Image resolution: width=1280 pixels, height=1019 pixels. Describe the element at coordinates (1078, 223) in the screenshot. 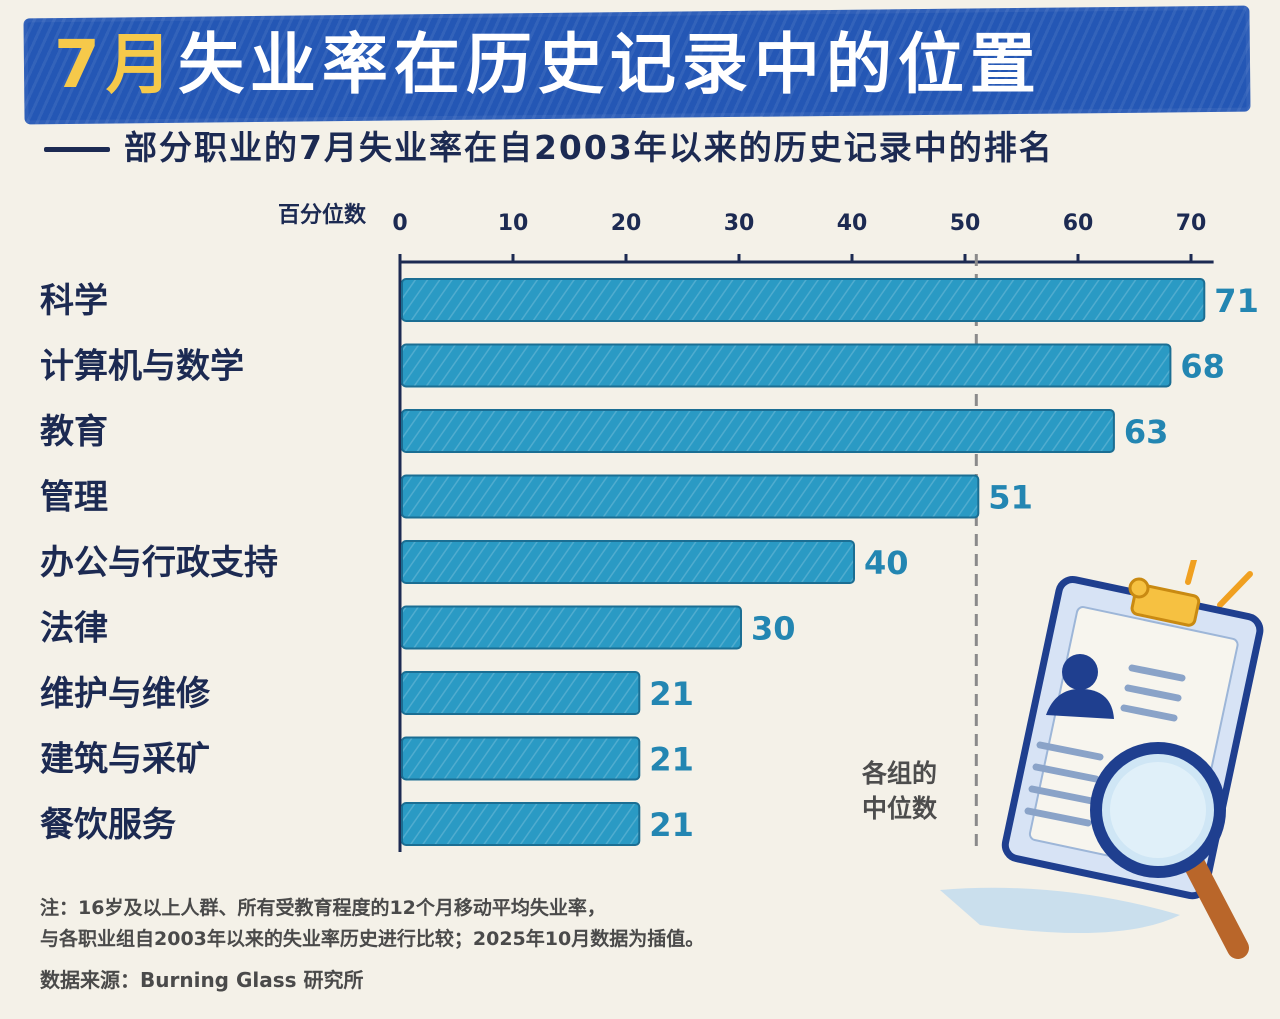

I see `x-tick-label: 60` at that location.